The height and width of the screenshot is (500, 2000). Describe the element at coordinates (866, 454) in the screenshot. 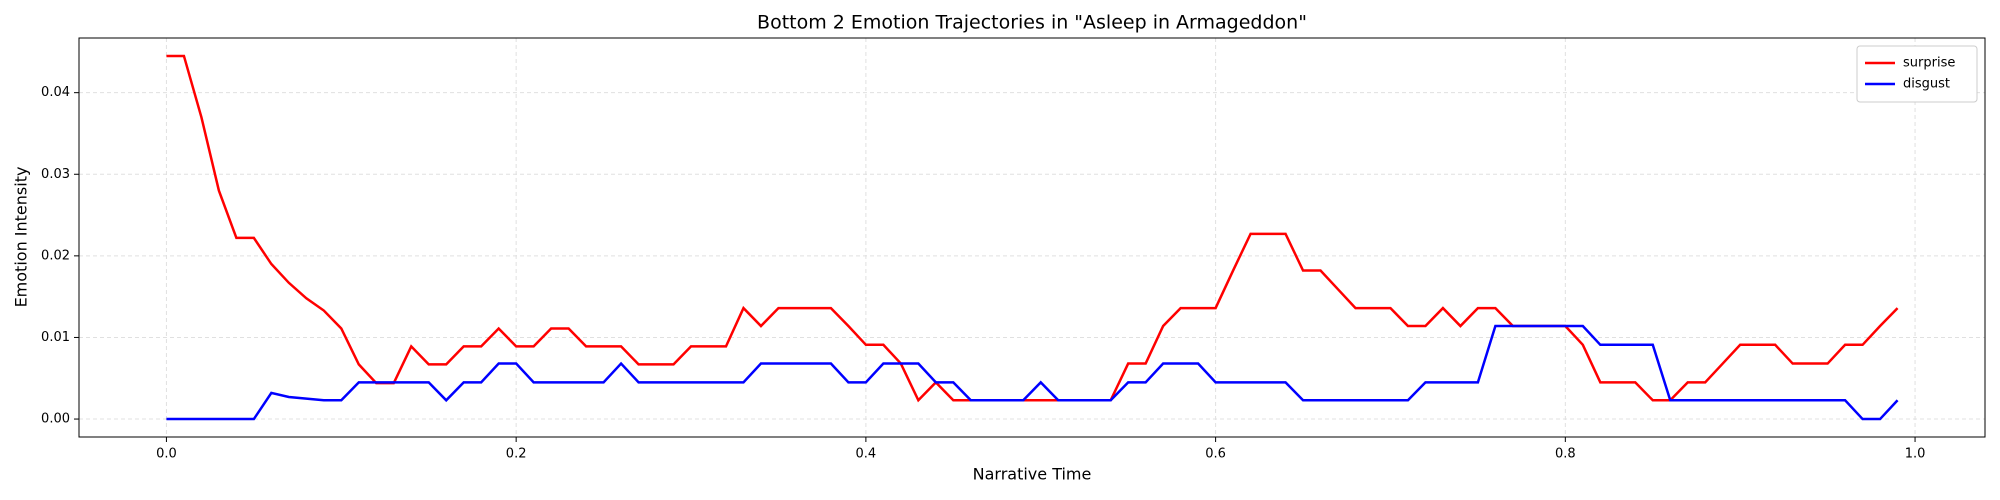

I see `x-tick-label: 0.4` at that location.